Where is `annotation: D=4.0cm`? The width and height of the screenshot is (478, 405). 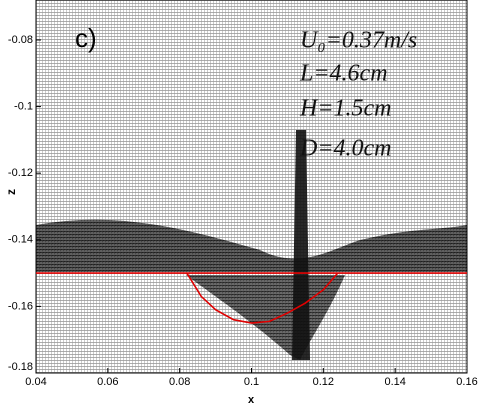 annotation: D=4.0cm is located at coordinates (345, 149).